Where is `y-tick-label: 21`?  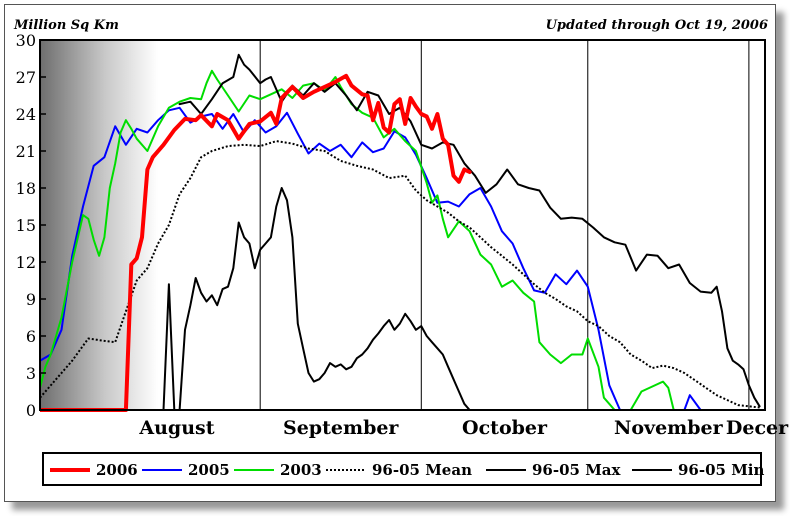
y-tick-label: 21 is located at coordinates (26, 151).